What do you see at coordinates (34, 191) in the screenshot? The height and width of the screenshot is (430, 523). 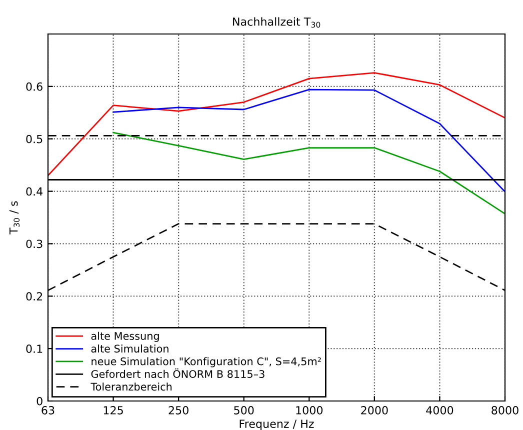 I see `y-tick-label: 0.4` at bounding box center [34, 191].